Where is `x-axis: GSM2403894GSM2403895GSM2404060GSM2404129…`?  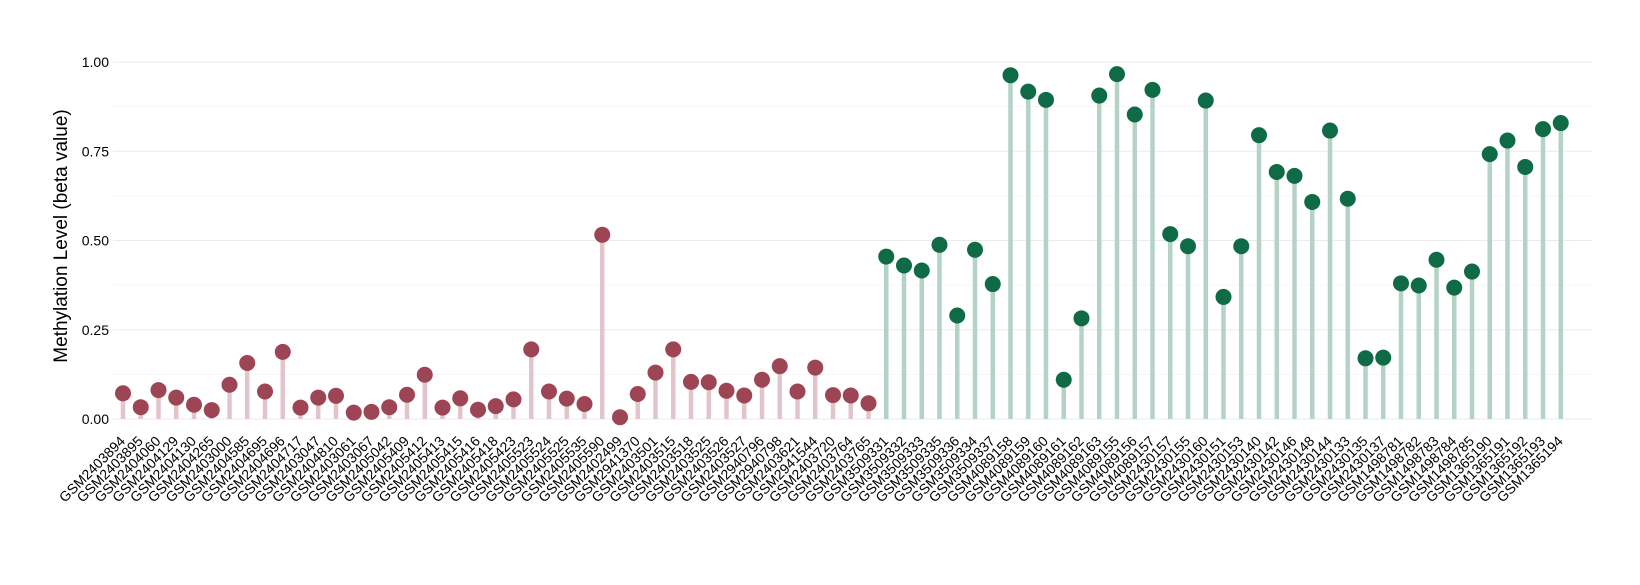
x-axis: GSM2403894GSM2403895GSM2404060GSM2404129… is located at coordinates (811, 469).